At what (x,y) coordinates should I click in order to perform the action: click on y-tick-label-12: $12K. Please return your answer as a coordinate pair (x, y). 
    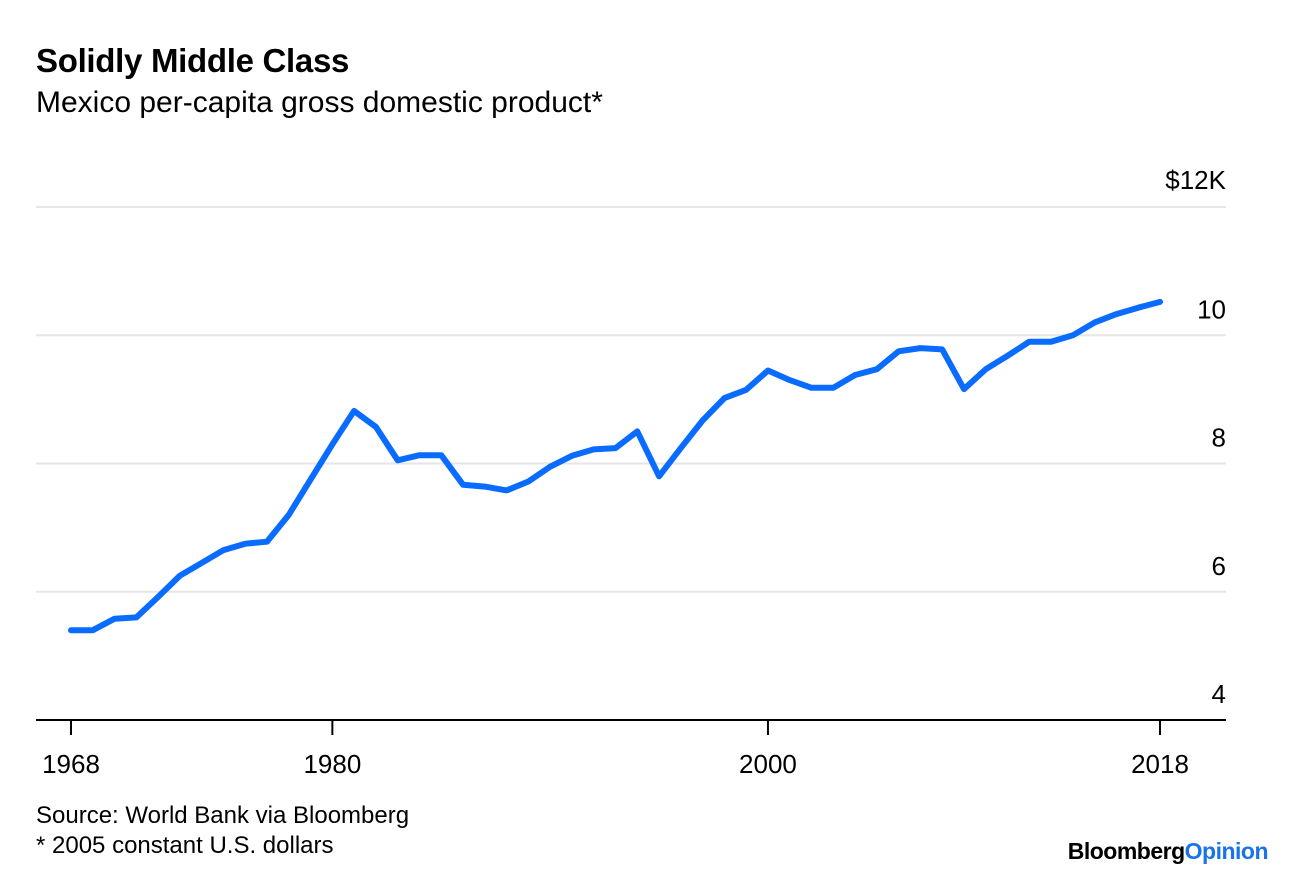
    Looking at the image, I should click on (1195, 180).